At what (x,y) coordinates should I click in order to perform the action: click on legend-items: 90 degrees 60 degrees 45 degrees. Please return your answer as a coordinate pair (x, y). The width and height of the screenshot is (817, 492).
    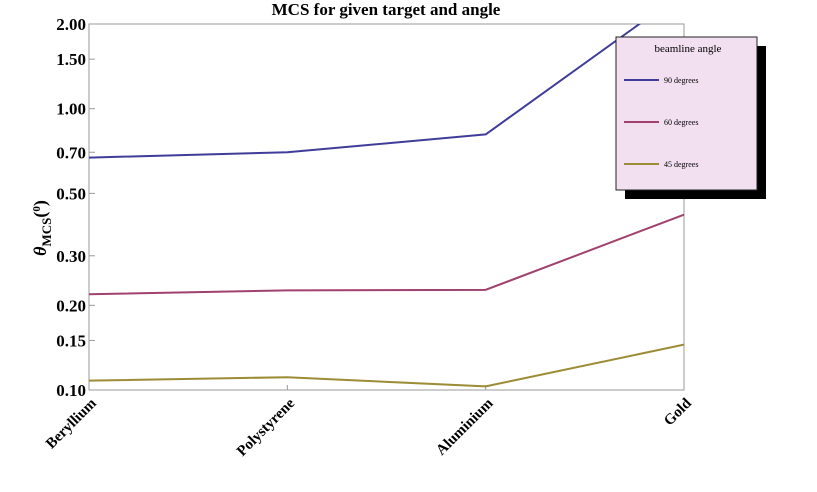
    Looking at the image, I should click on (661, 122).